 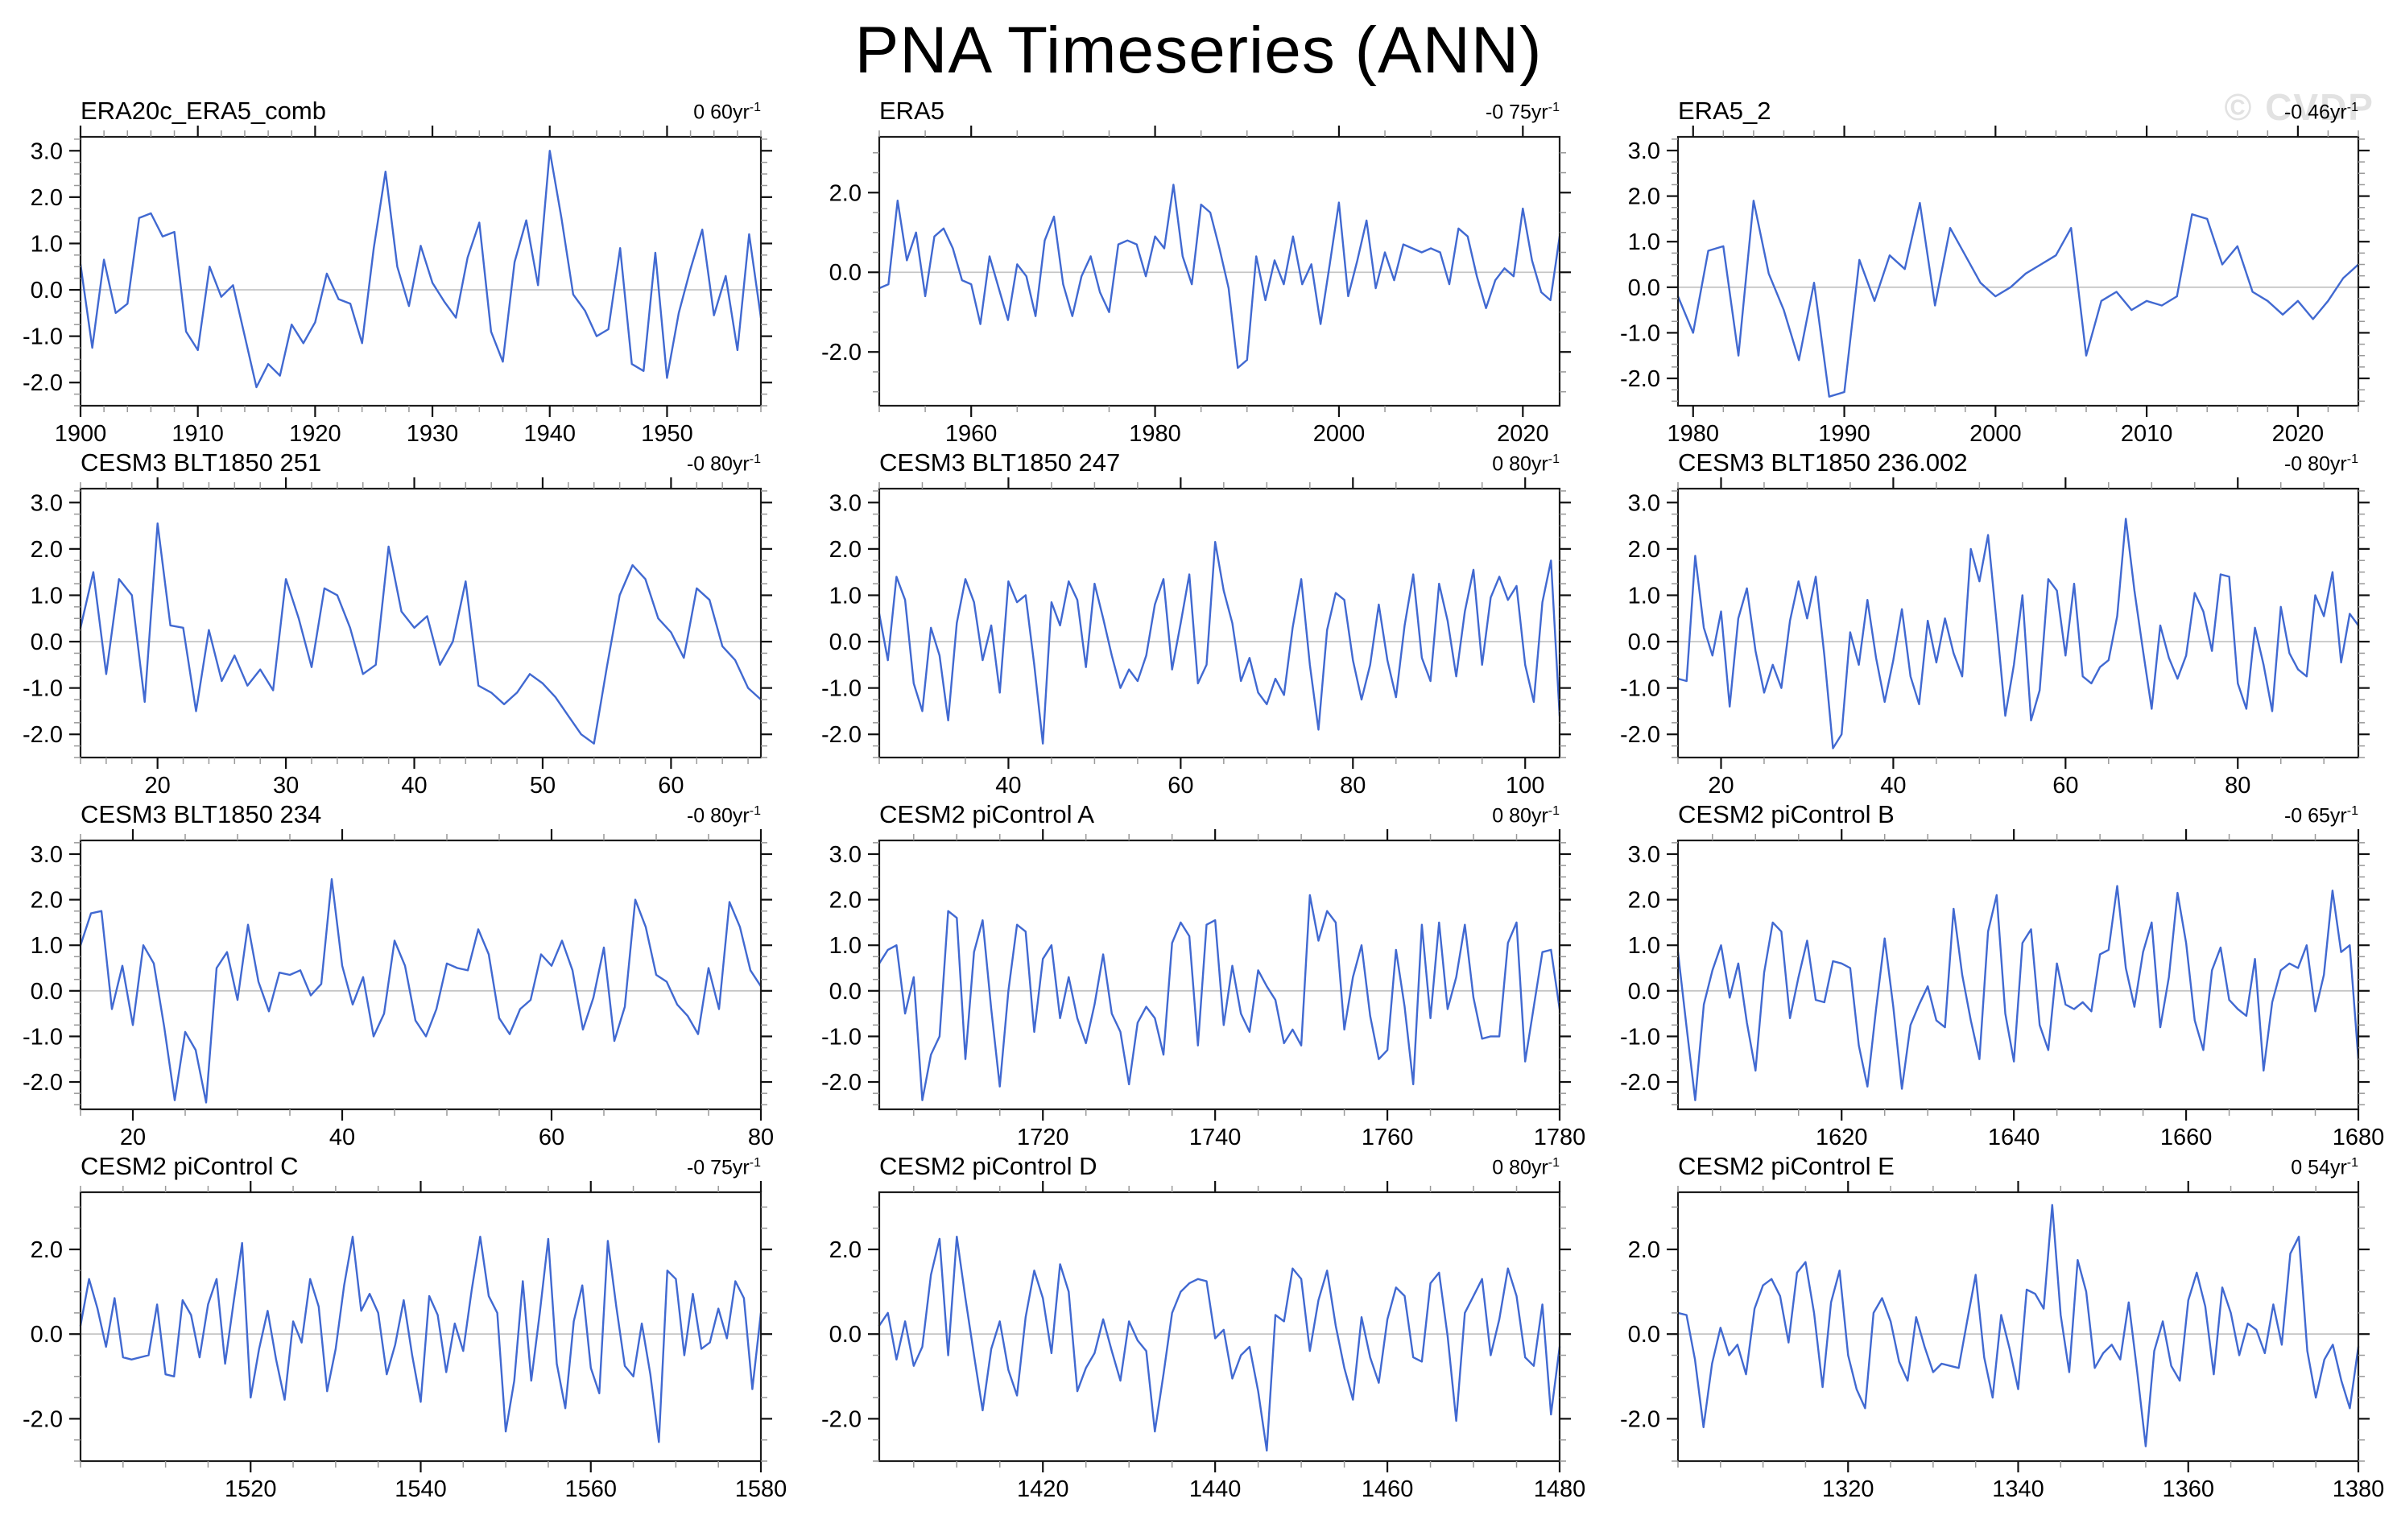 I want to click on panel-trend-label: 0 80yr-1, so click(x=1526, y=816).